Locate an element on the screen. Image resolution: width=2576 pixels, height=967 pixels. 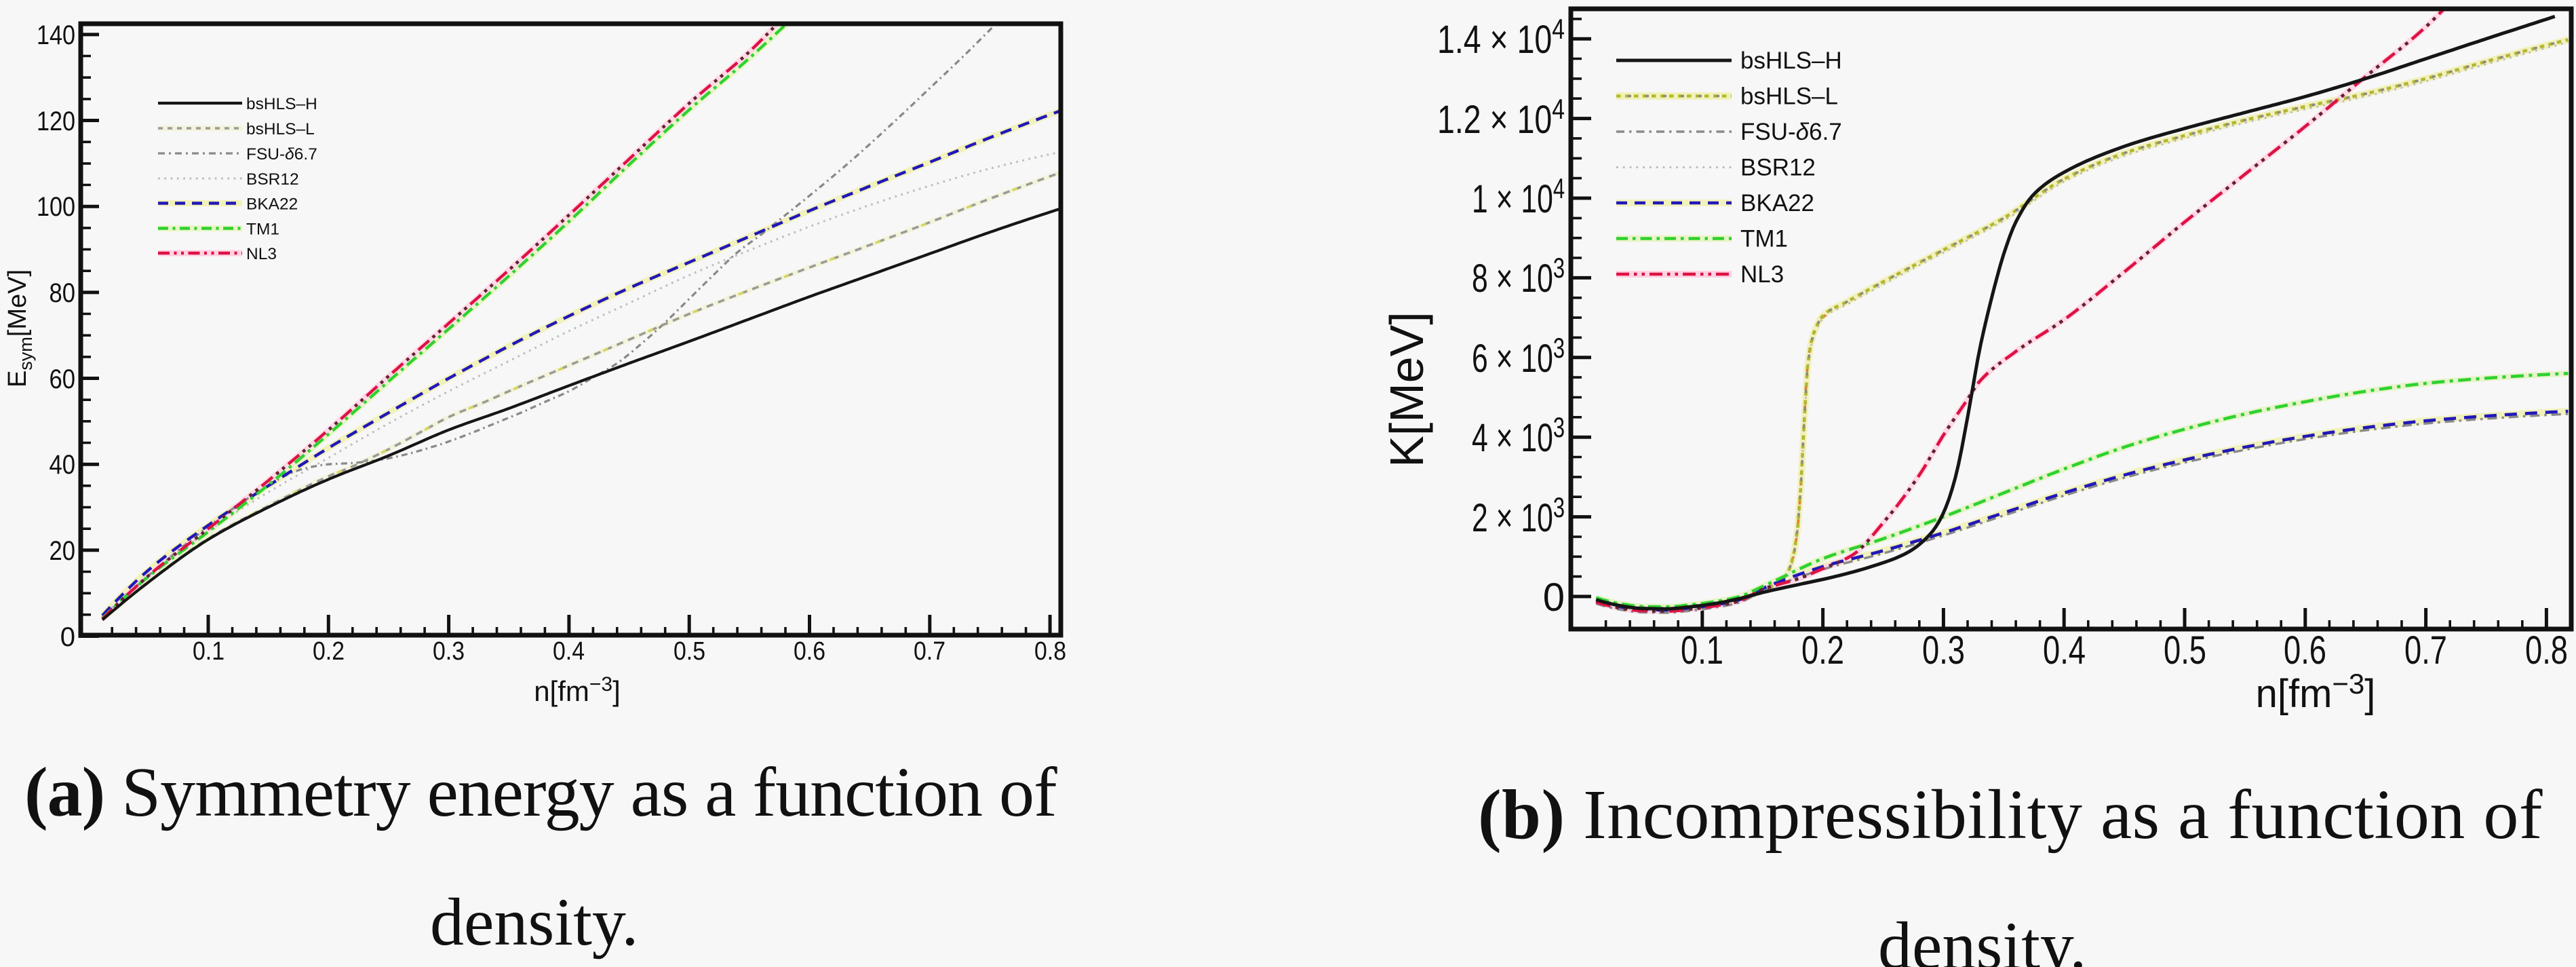
svg-text: 1.2 × 10⁴ is located at coordinates (1501, 117).